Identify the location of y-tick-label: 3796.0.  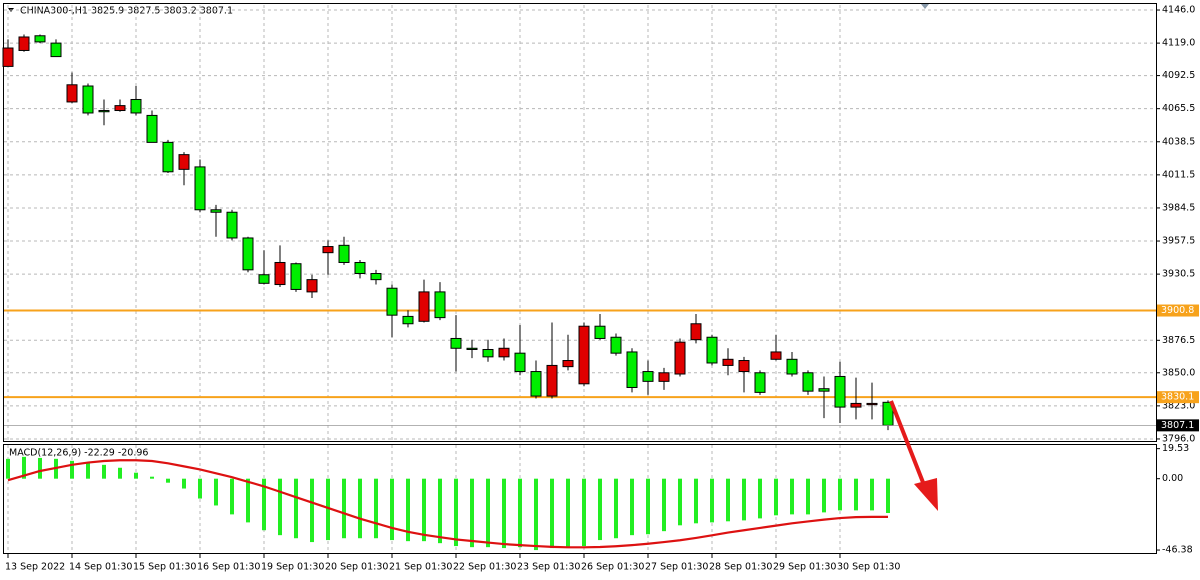
(1178, 438).